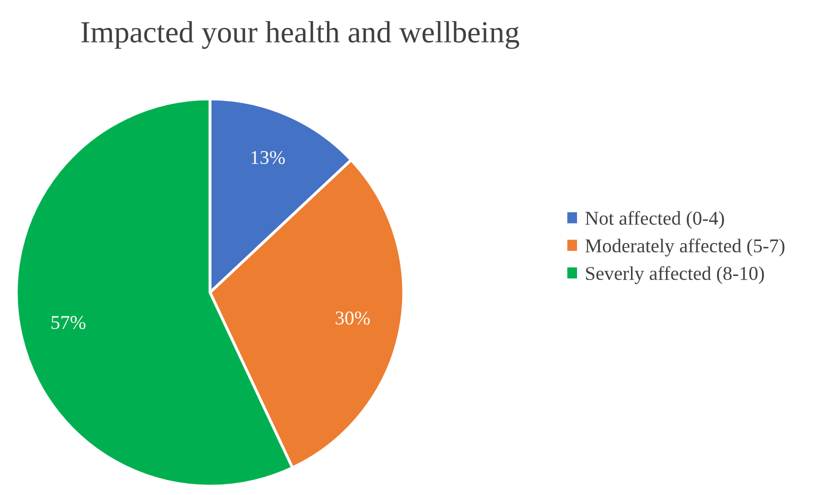 Image resolution: width=815 pixels, height=495 pixels. What do you see at coordinates (69, 323) in the screenshot?
I see `data-label: 57%` at bounding box center [69, 323].